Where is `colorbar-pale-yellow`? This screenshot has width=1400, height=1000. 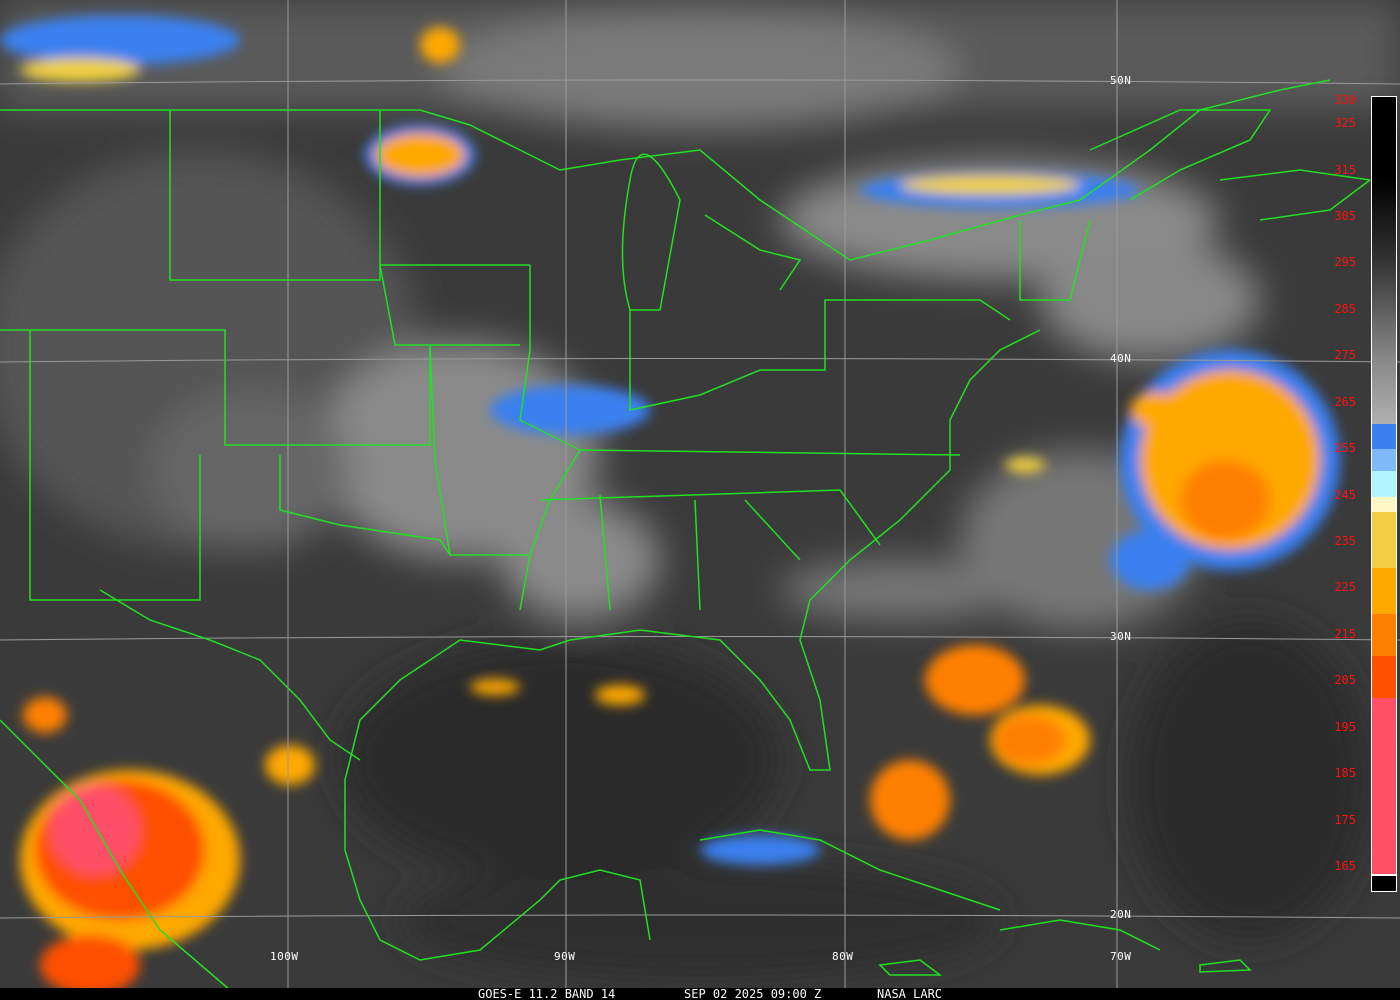
colorbar-pale-yellow is located at coordinates (1384, 504).